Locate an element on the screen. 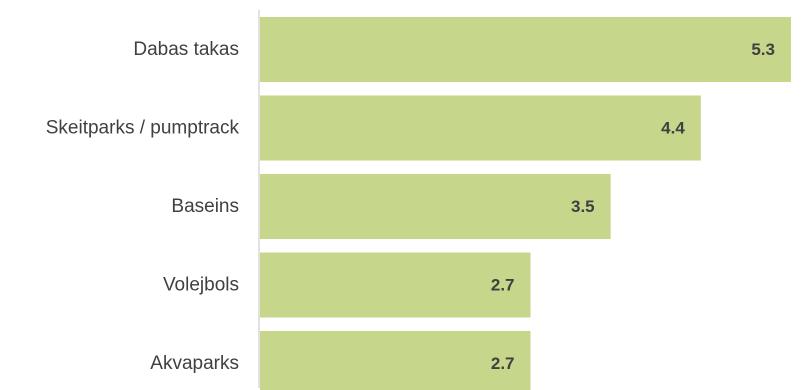 The height and width of the screenshot is (390, 808). category-label-3: Volejbols is located at coordinates (201, 285).